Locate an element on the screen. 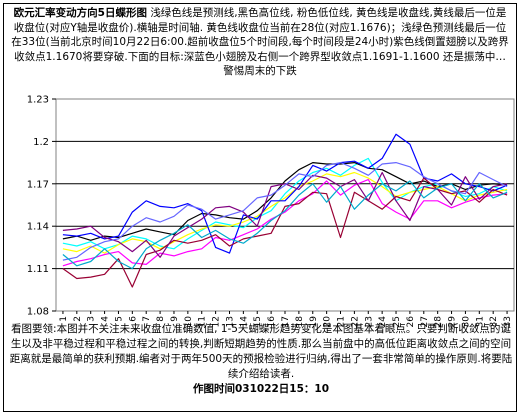 The width and height of the screenshot is (522, 417). x-tick-label: 22 is located at coordinates (355, 321).